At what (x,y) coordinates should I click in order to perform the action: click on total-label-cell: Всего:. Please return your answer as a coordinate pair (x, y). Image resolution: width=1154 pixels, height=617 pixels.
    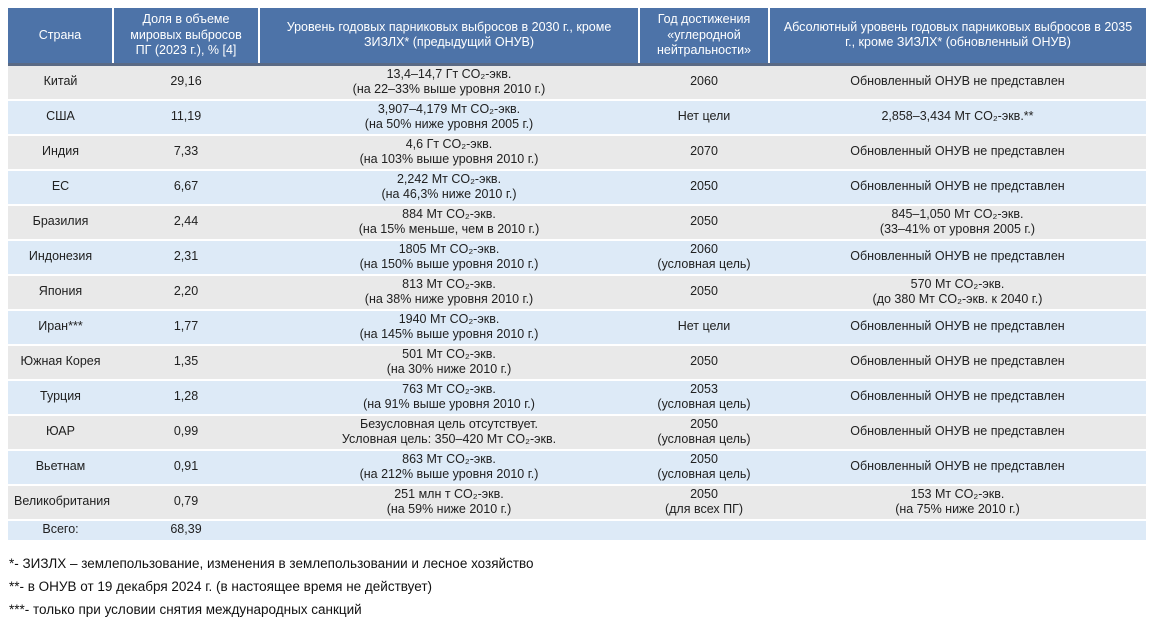
    Looking at the image, I should click on (60, 530).